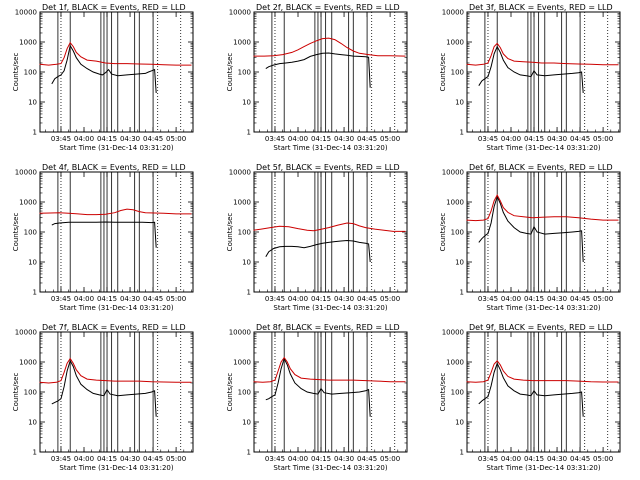 This screenshot has height=480, width=640. What do you see at coordinates (114, 167) in the screenshot?
I see `panel-title: Det 4f, BLACK = Events, RED = LLD` at bounding box center [114, 167].